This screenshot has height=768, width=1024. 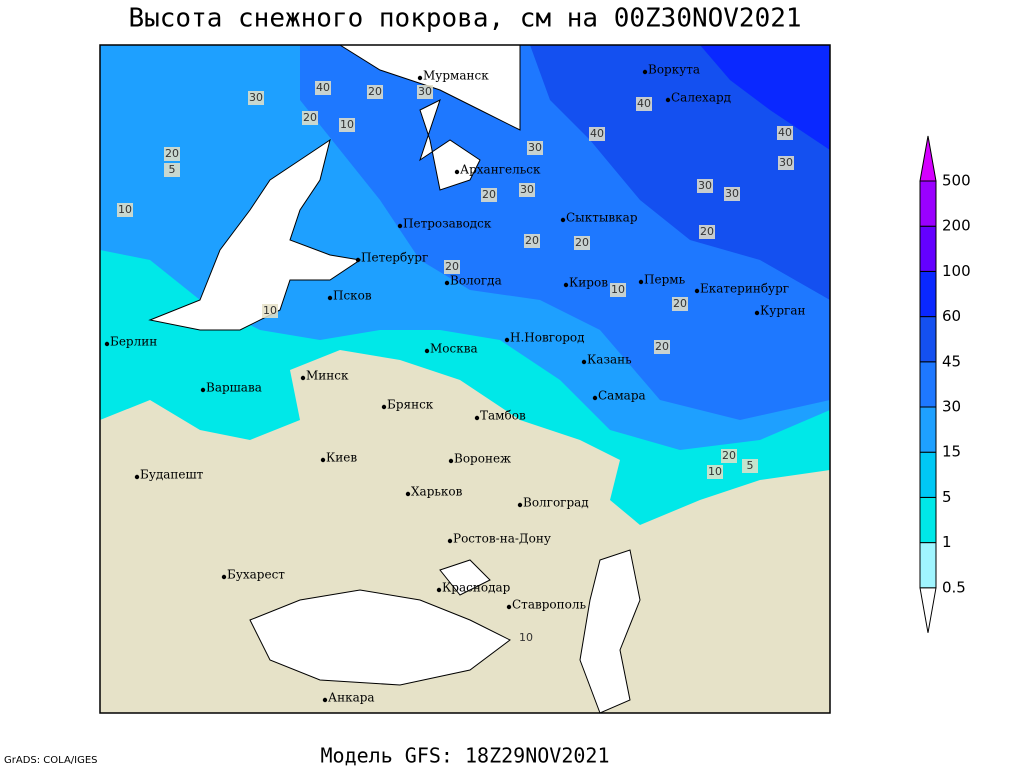 I want to click on city-label: Будапешт, so click(x=172, y=475).